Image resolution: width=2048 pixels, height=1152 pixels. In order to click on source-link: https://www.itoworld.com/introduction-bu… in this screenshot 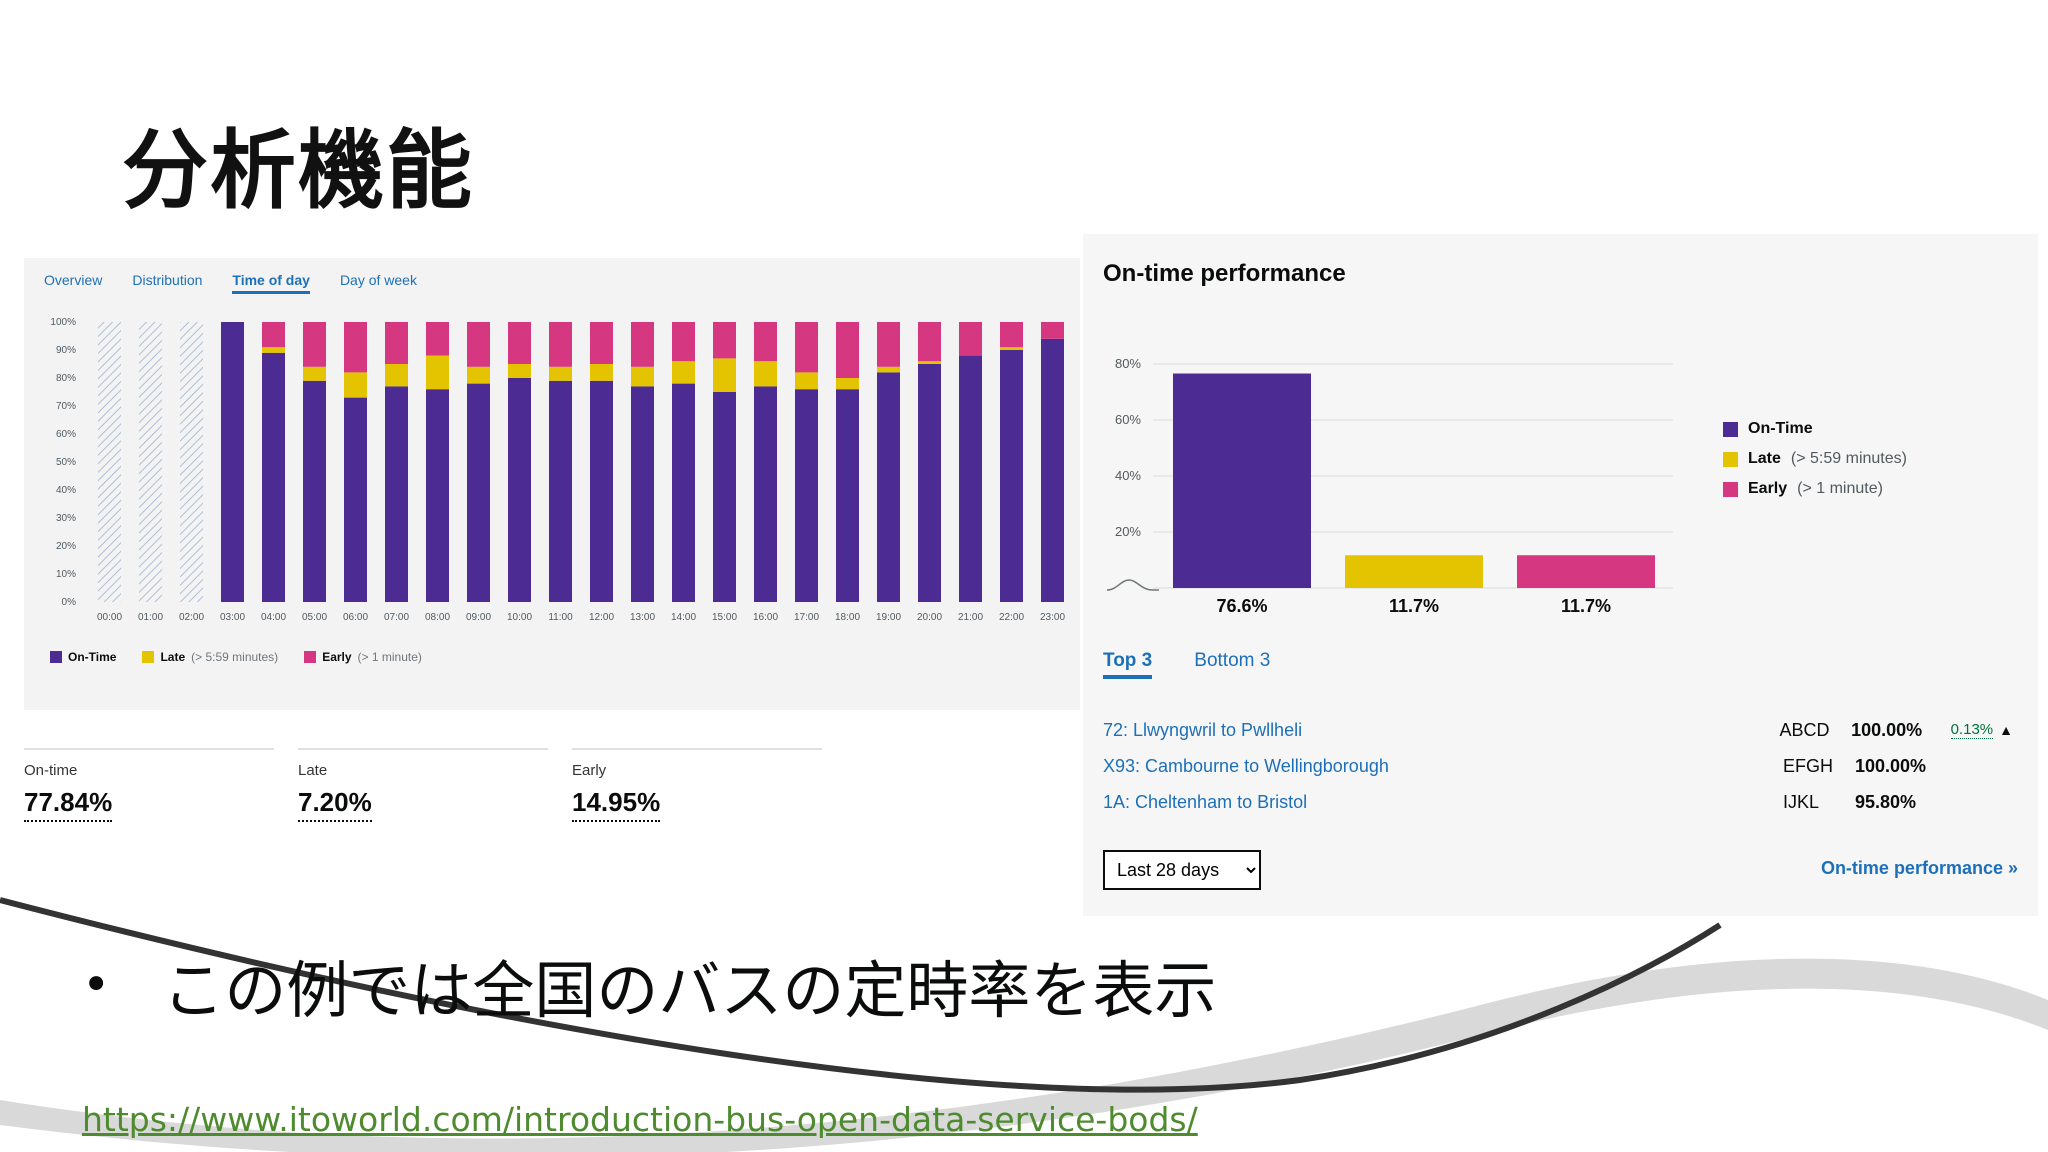, I will do `click(640, 1119)`.